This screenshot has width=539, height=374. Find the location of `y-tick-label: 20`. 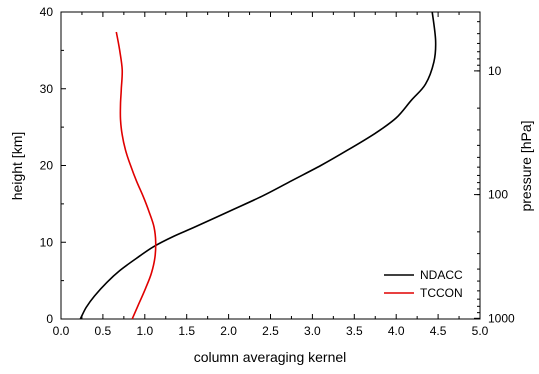

y-tick-label: 20 is located at coordinates (47, 166).